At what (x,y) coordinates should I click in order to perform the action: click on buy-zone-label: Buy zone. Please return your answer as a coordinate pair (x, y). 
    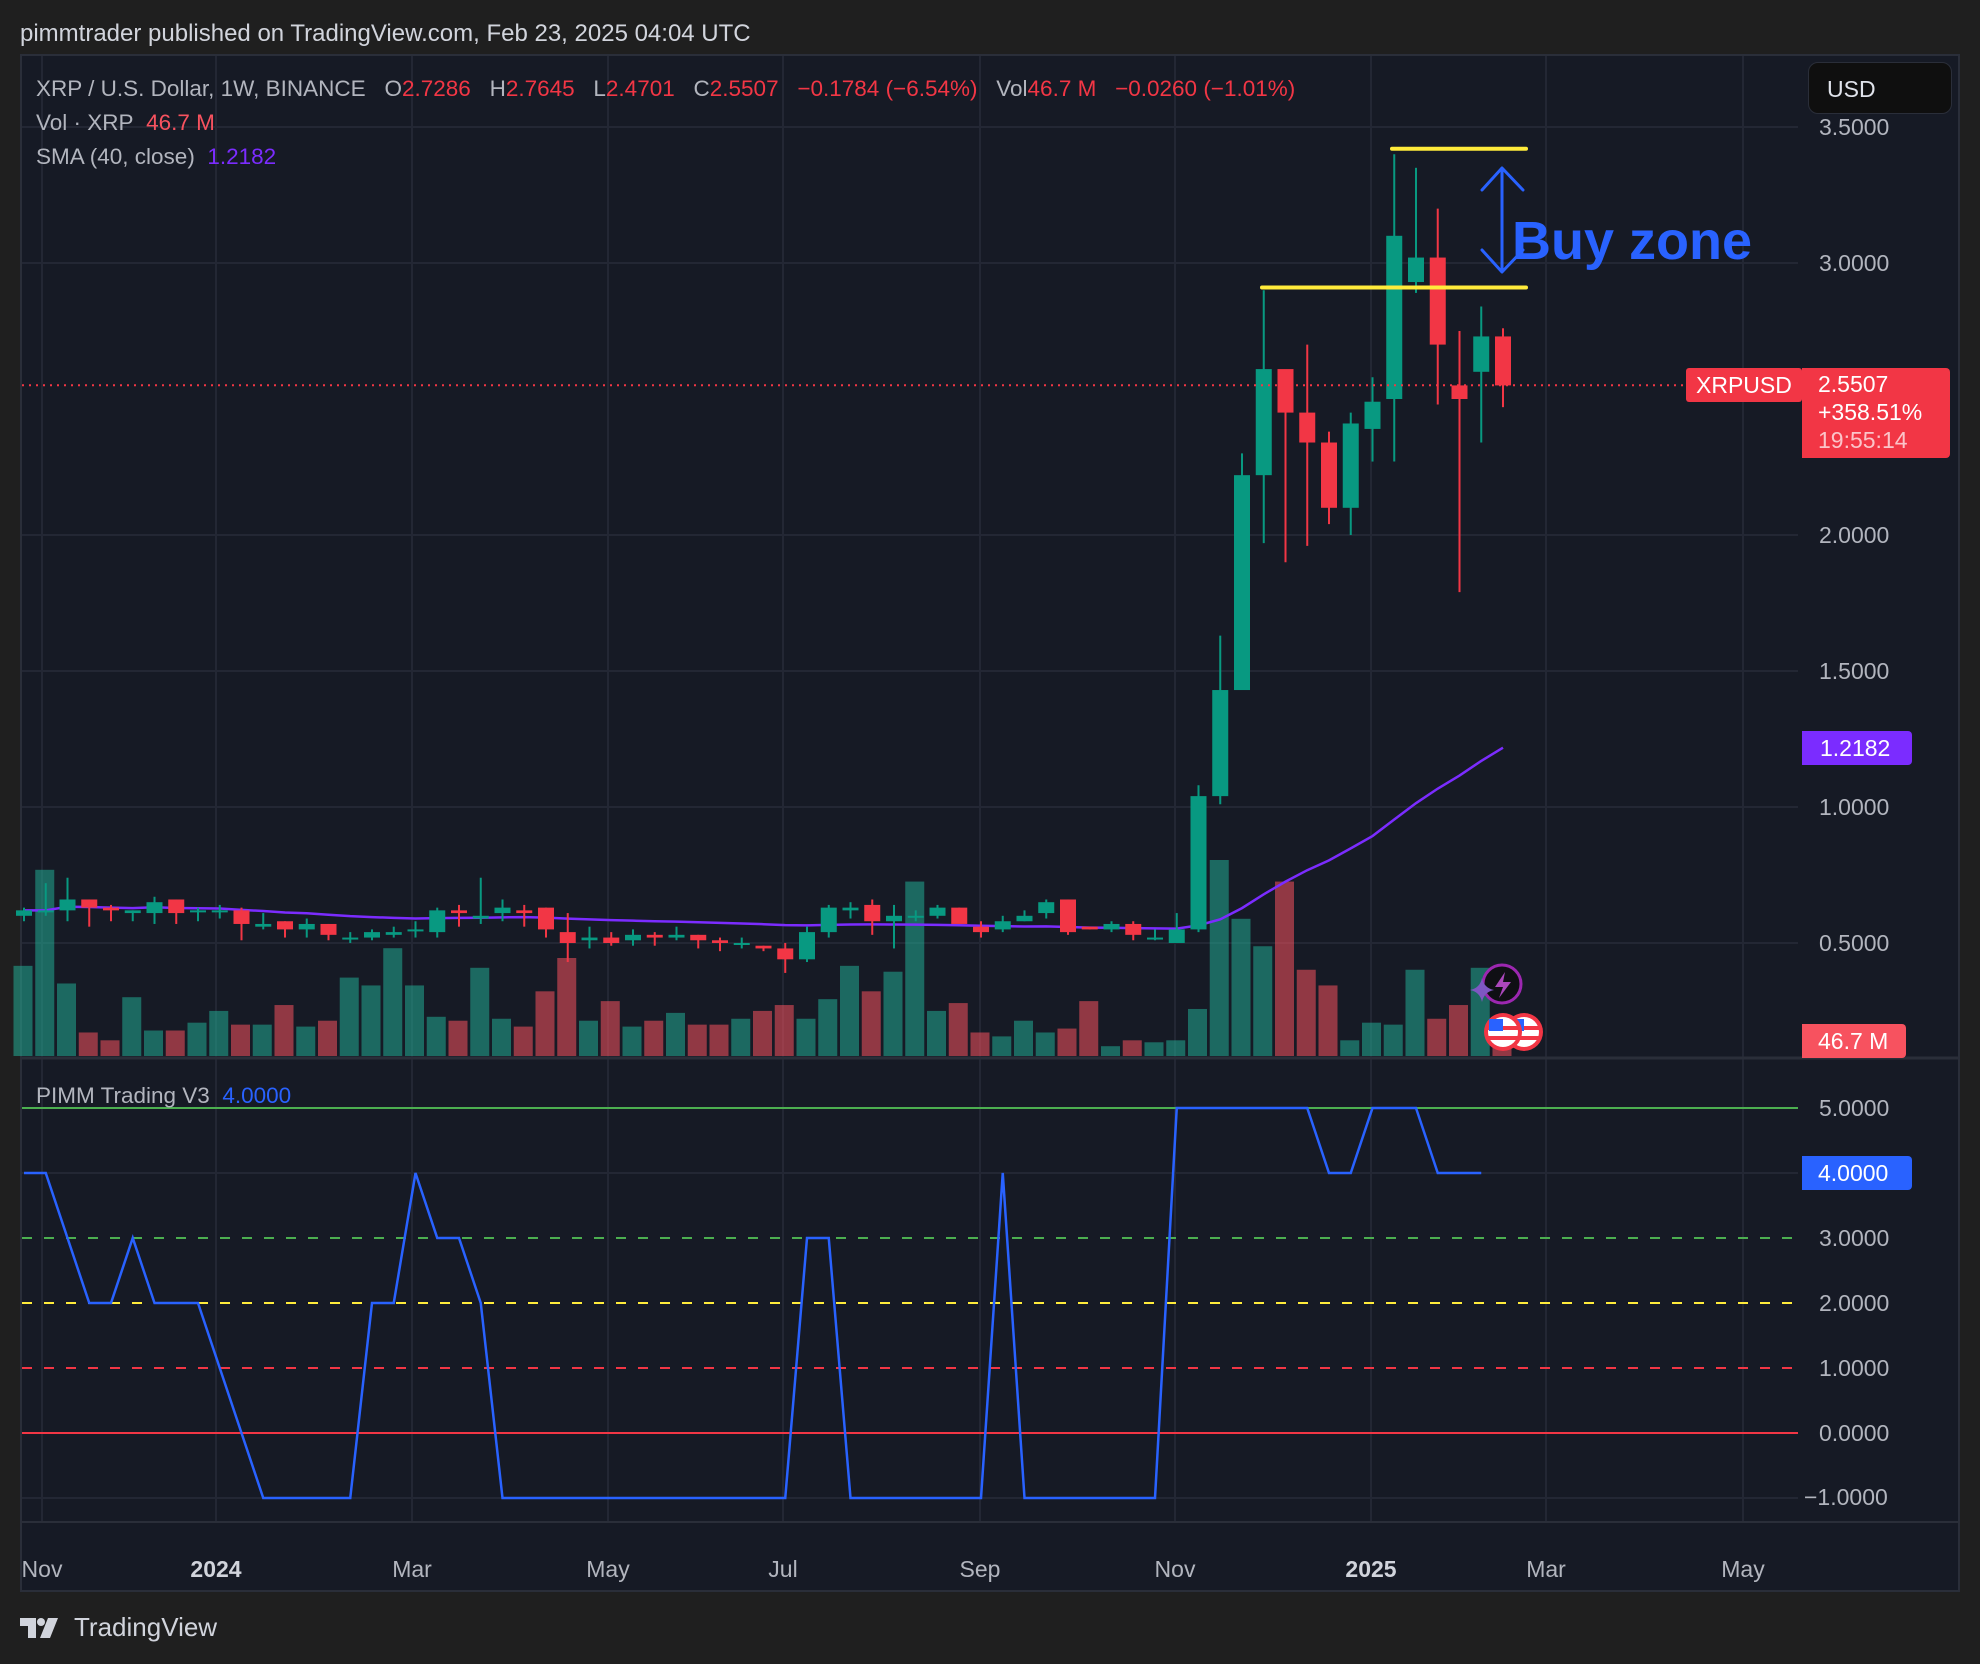
    Looking at the image, I should click on (1632, 241).